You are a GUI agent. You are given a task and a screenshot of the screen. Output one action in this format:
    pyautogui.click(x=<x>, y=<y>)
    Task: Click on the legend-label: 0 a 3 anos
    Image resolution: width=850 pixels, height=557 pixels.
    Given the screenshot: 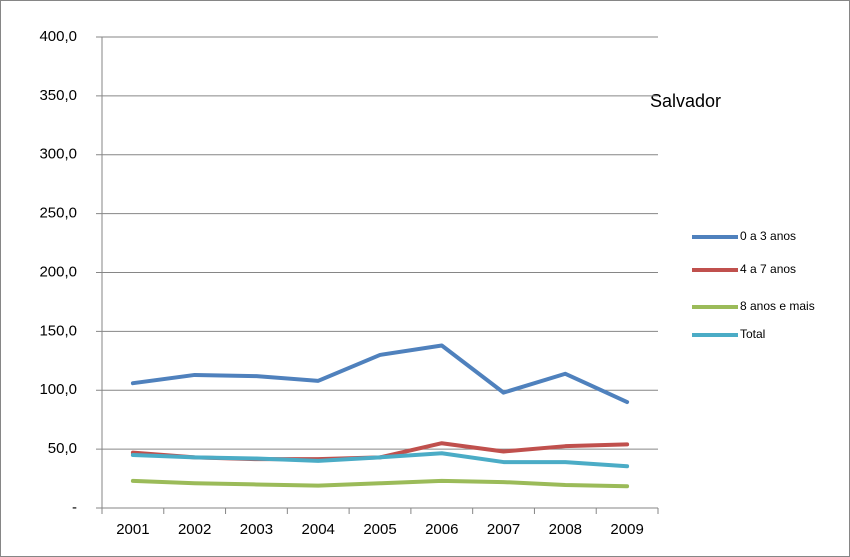 What is the action you would take?
    pyautogui.click(x=768, y=236)
    